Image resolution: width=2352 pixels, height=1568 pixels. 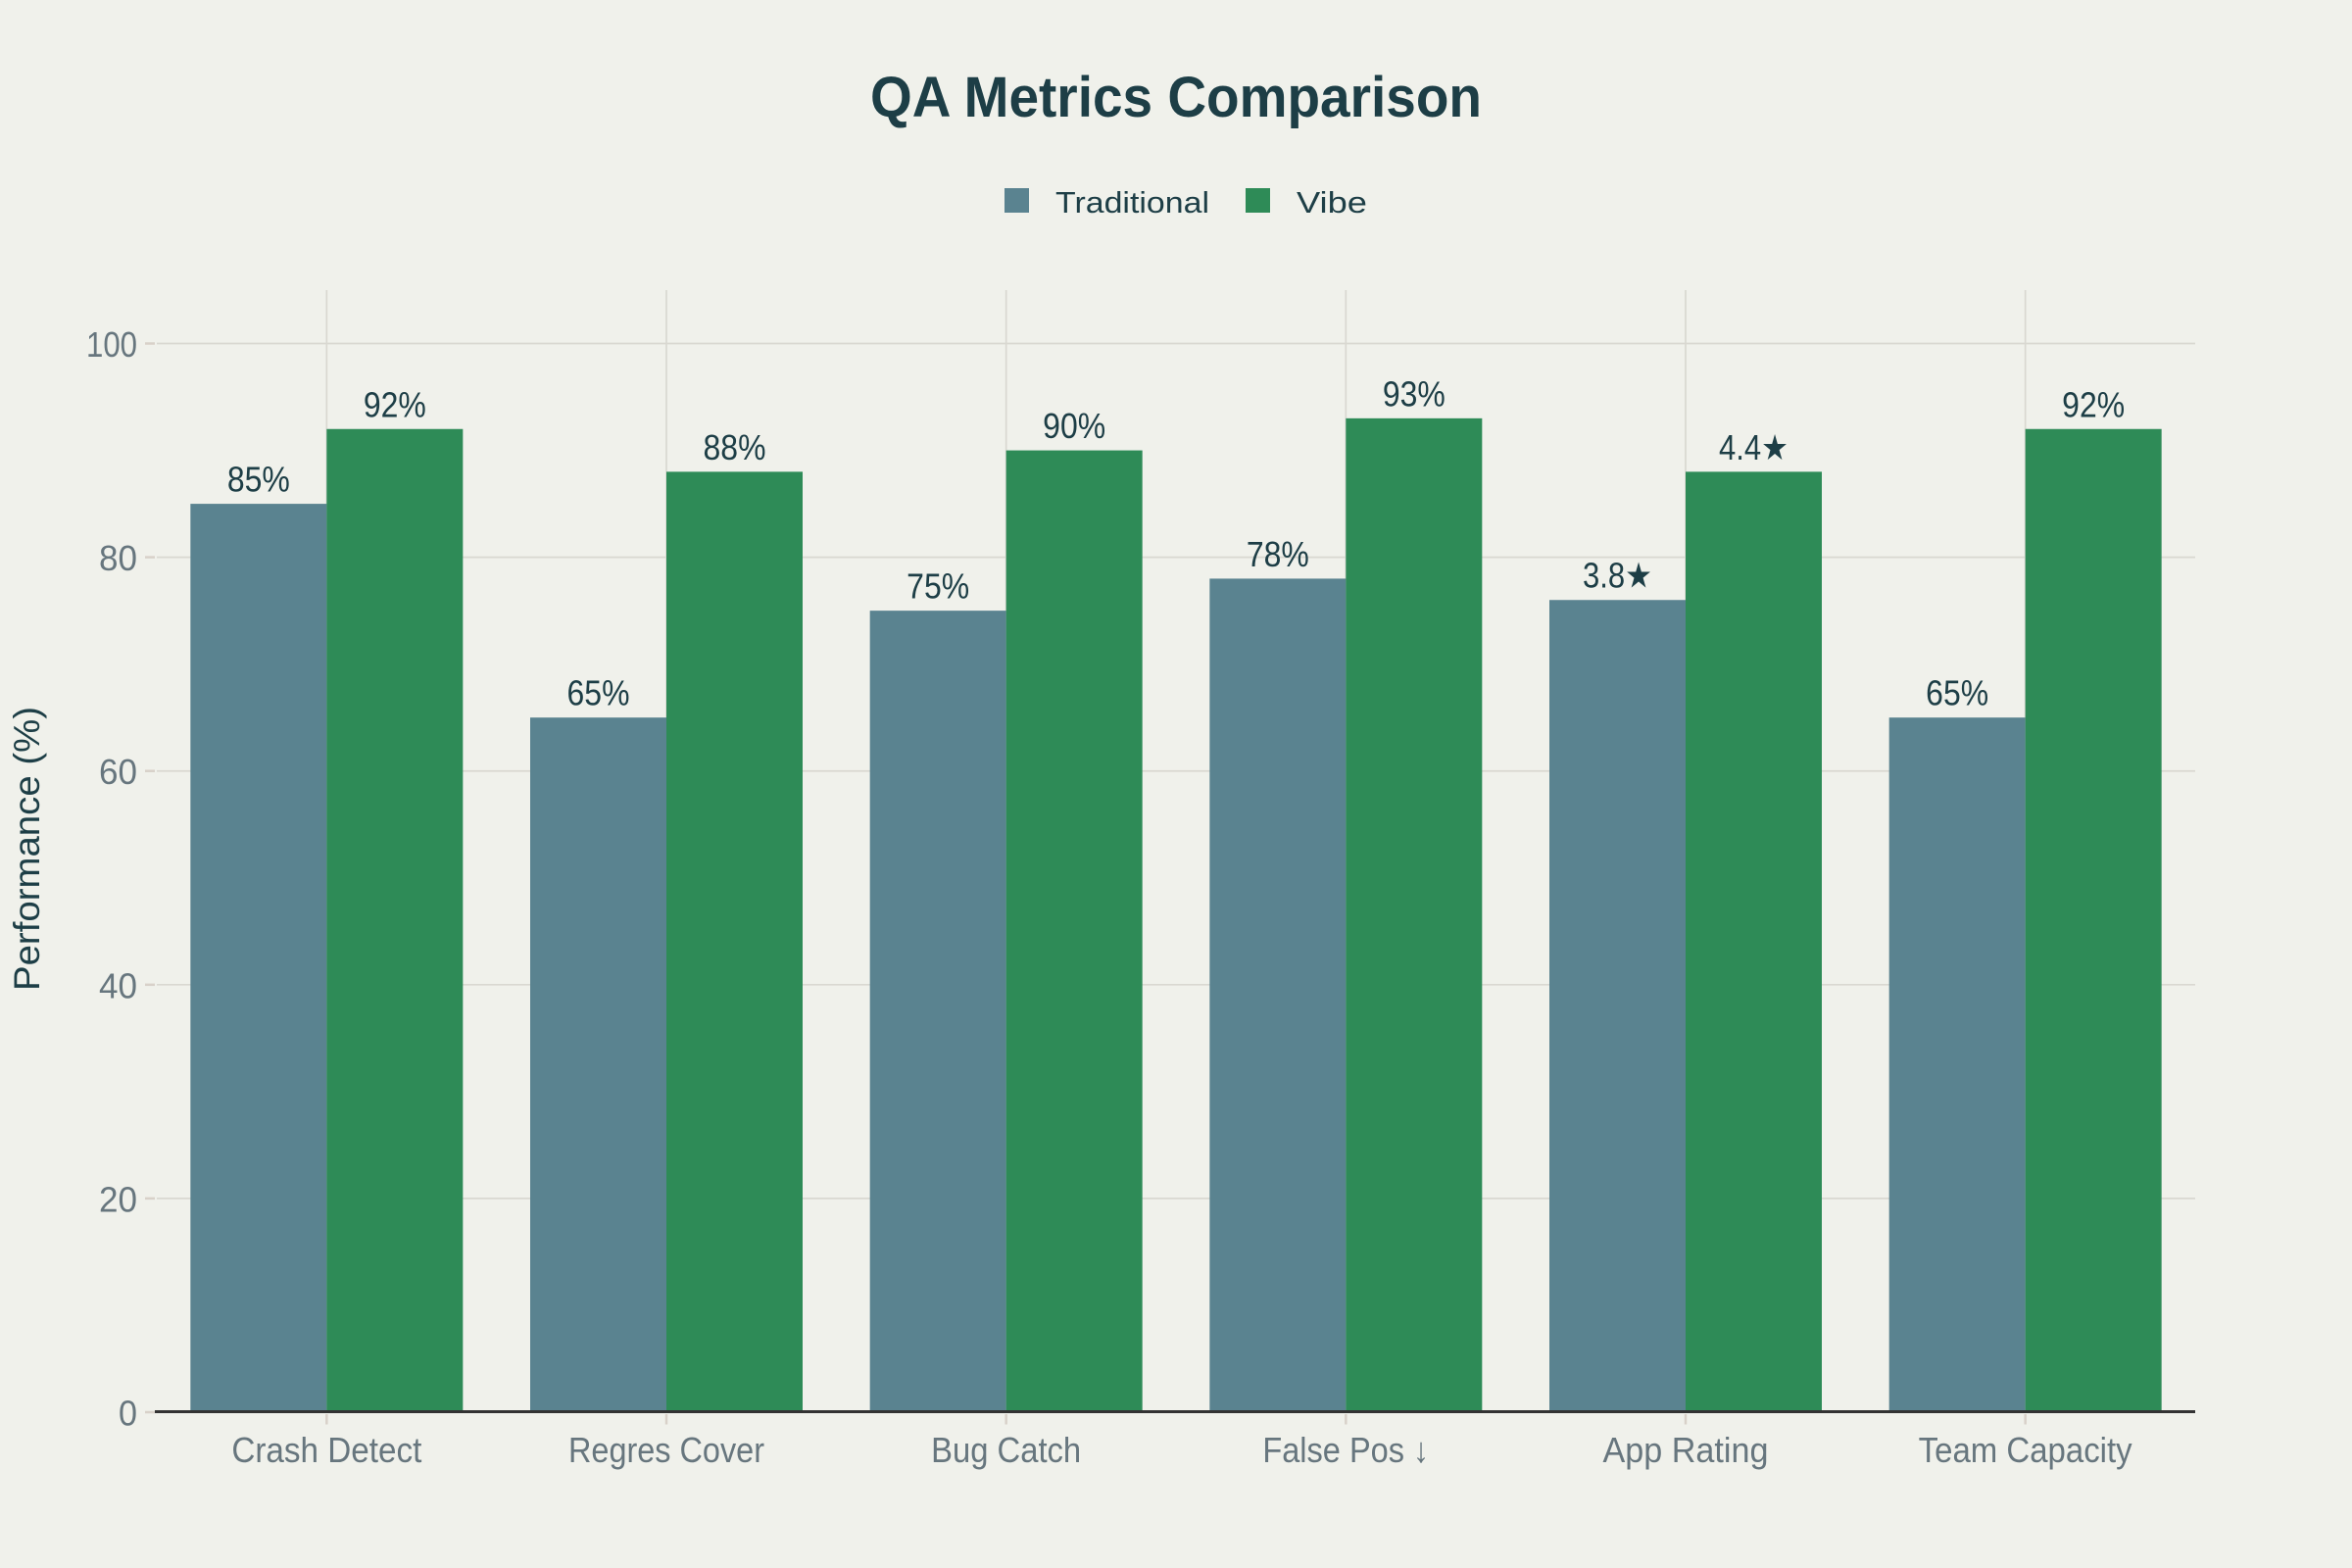 What do you see at coordinates (111, 344) in the screenshot?
I see `y-tick-label-100: 100` at bounding box center [111, 344].